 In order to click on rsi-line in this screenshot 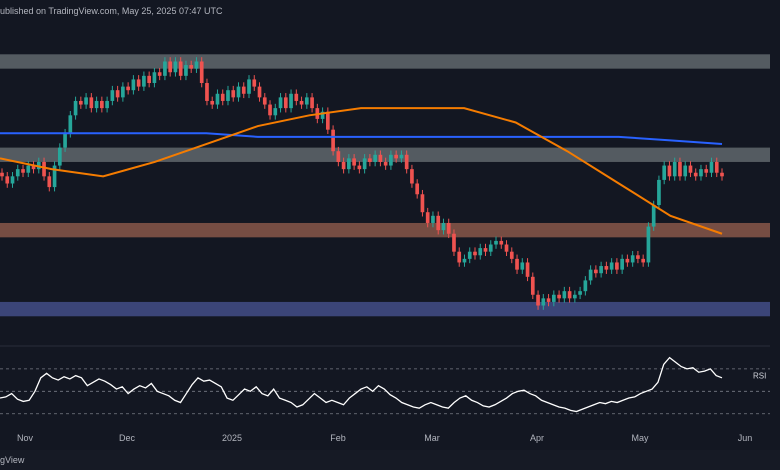, I will do `click(361, 384)`.